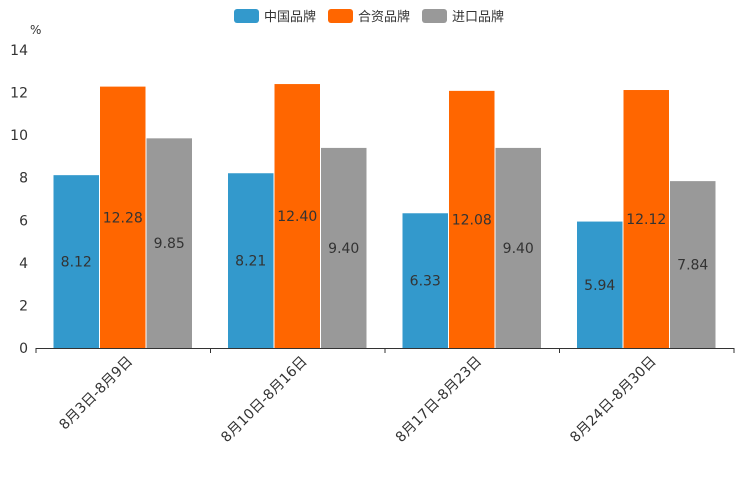  What do you see at coordinates (19, 200) in the screenshot?
I see `y-axis: 0 2 4 6 8 10 12 14` at bounding box center [19, 200].